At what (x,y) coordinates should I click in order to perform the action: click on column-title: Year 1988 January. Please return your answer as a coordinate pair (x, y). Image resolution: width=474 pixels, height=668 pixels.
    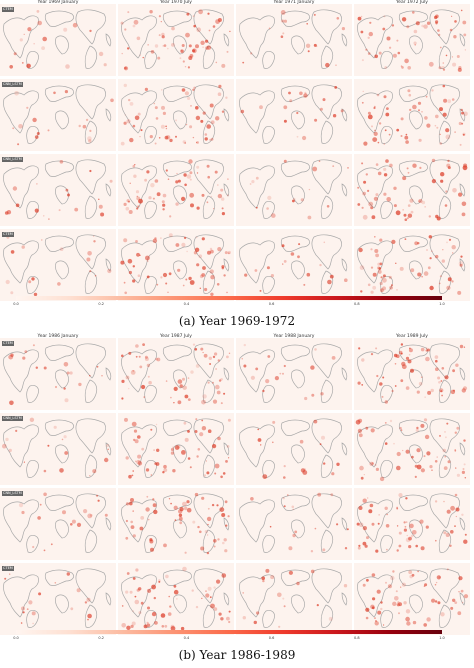
    Looking at the image, I should click on (294, 336).